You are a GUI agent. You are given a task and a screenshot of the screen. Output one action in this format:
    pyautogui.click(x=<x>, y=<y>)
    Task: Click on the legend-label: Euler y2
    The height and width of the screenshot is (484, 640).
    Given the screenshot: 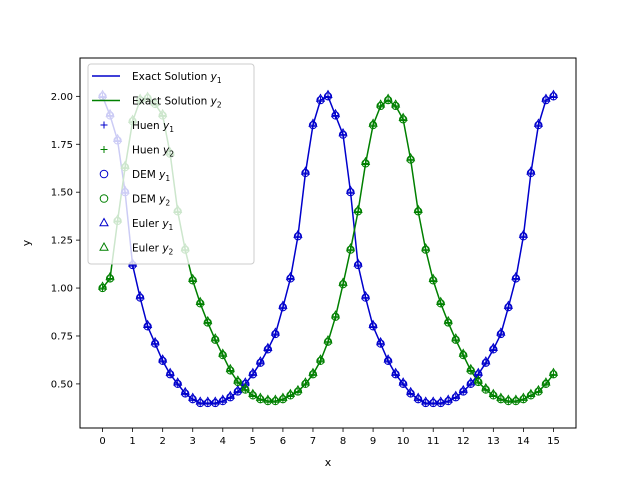 What is the action you would take?
    pyautogui.click(x=153, y=250)
    